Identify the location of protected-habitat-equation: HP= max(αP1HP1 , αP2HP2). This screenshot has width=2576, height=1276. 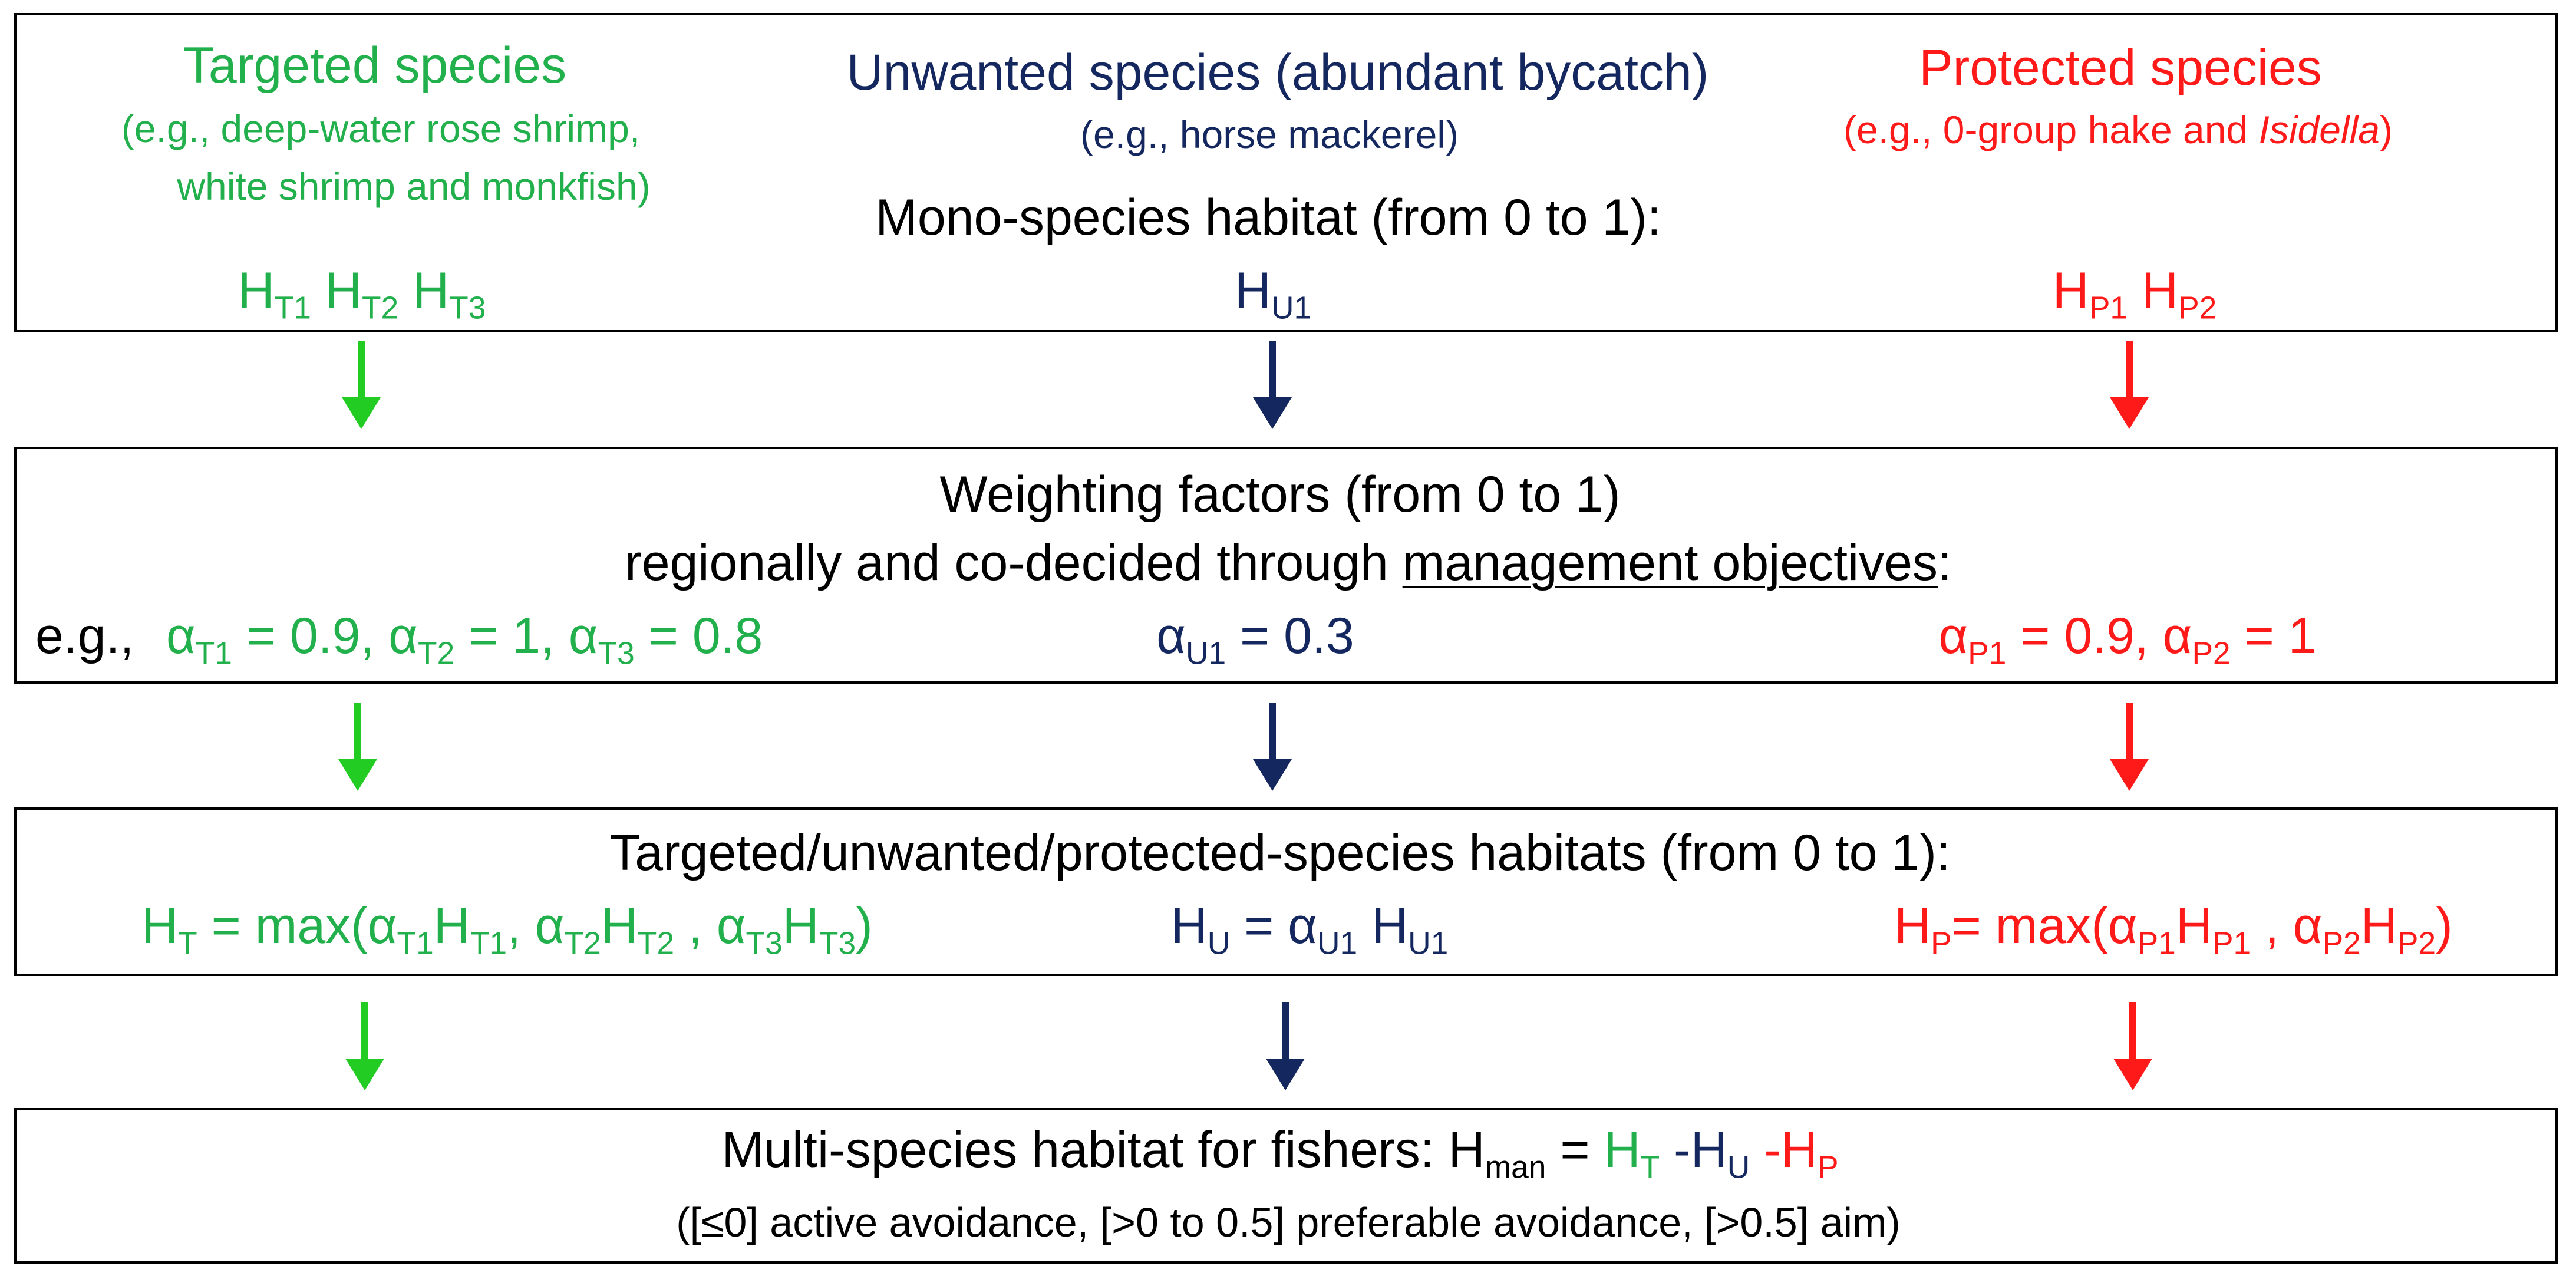
(2173, 929).